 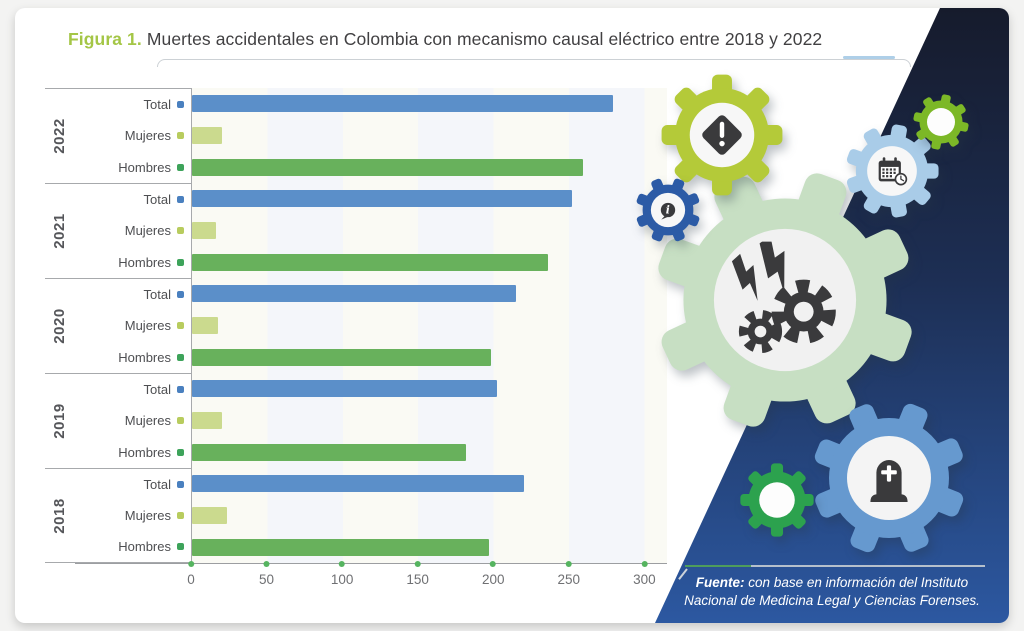 I want to click on x-axis-line, so click(x=371, y=563).